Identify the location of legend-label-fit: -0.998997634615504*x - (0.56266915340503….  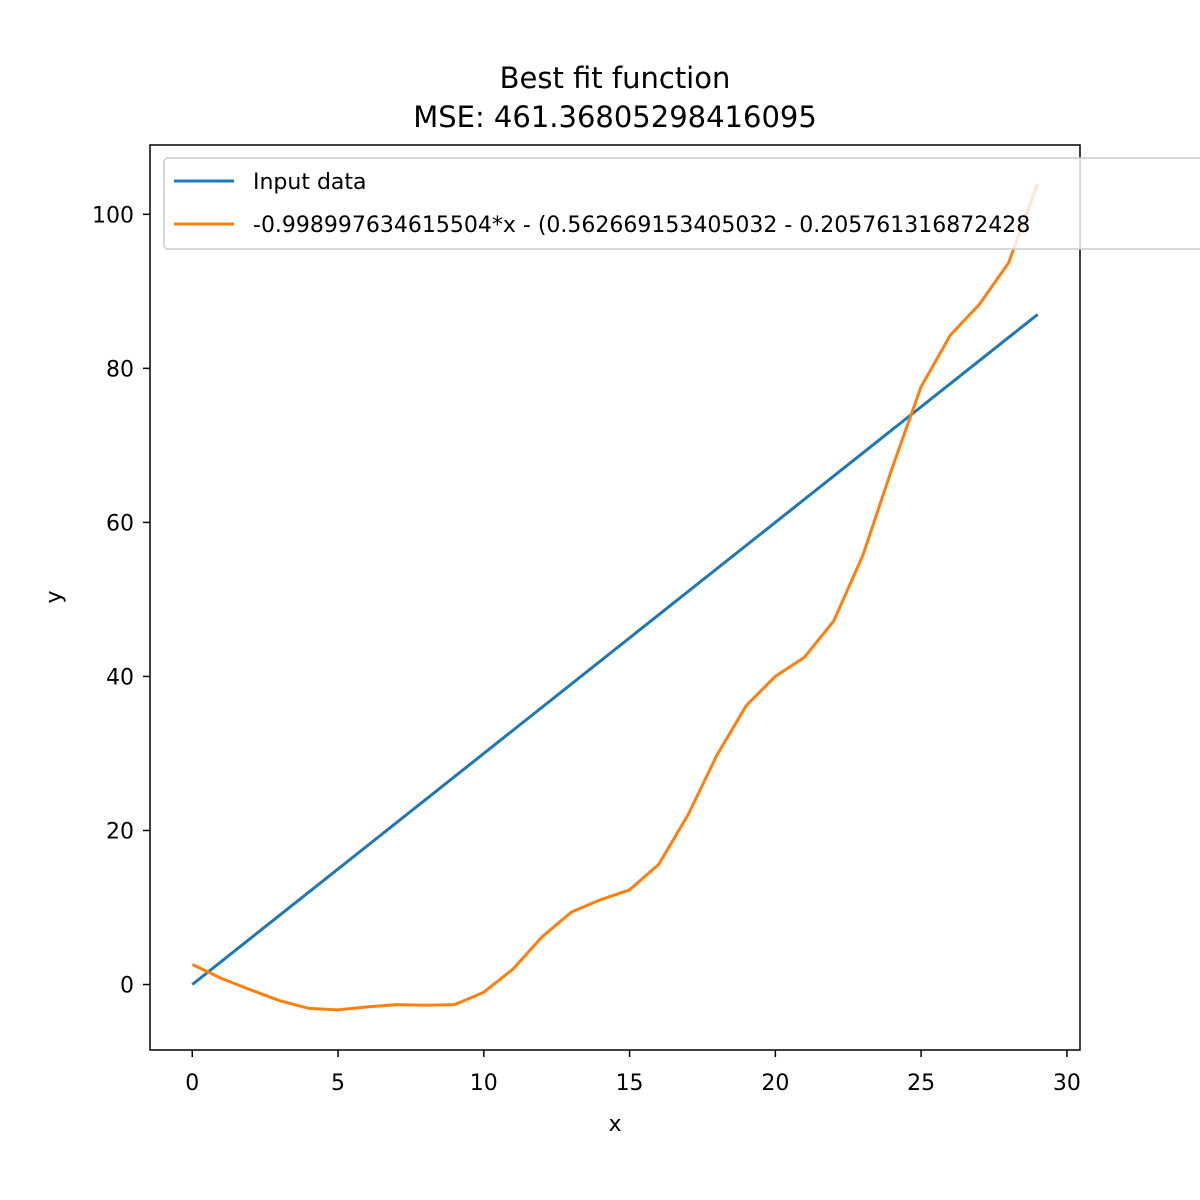
(641, 225).